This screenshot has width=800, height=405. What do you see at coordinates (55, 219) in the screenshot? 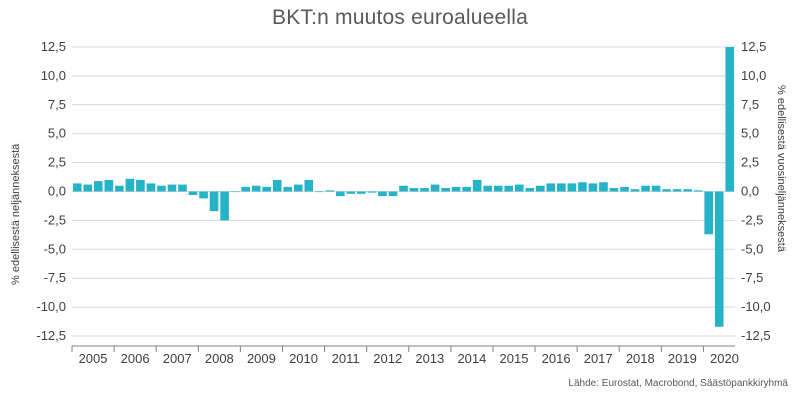
I see `y-tick-label-left: -2,5` at bounding box center [55, 219].